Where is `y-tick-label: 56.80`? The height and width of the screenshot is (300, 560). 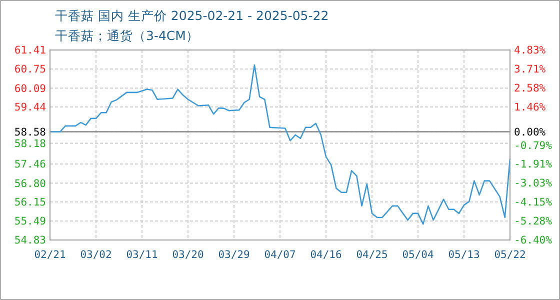
y-tick-label: 56.80 is located at coordinates (30, 184).